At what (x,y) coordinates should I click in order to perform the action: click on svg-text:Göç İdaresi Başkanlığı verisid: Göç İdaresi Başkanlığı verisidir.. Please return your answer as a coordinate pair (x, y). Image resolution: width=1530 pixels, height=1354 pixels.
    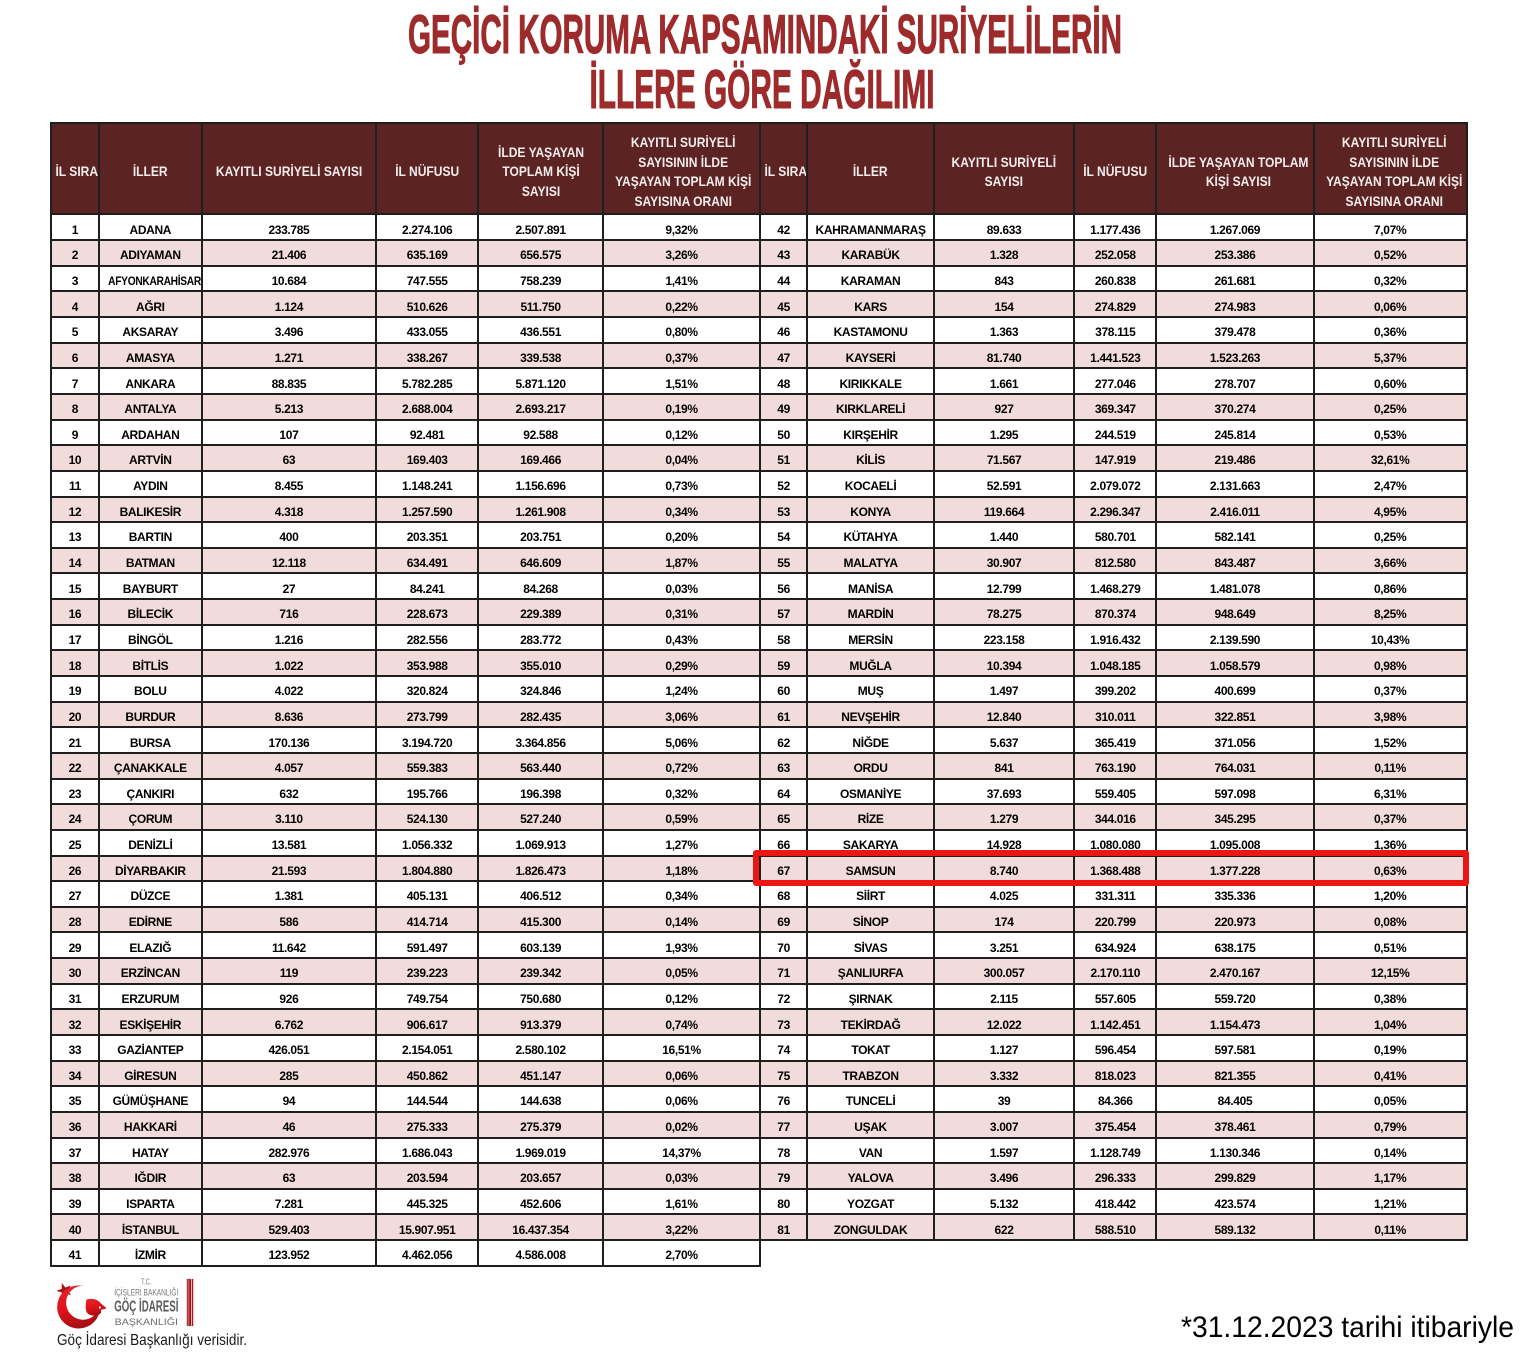
    Looking at the image, I should click on (152, 1339).